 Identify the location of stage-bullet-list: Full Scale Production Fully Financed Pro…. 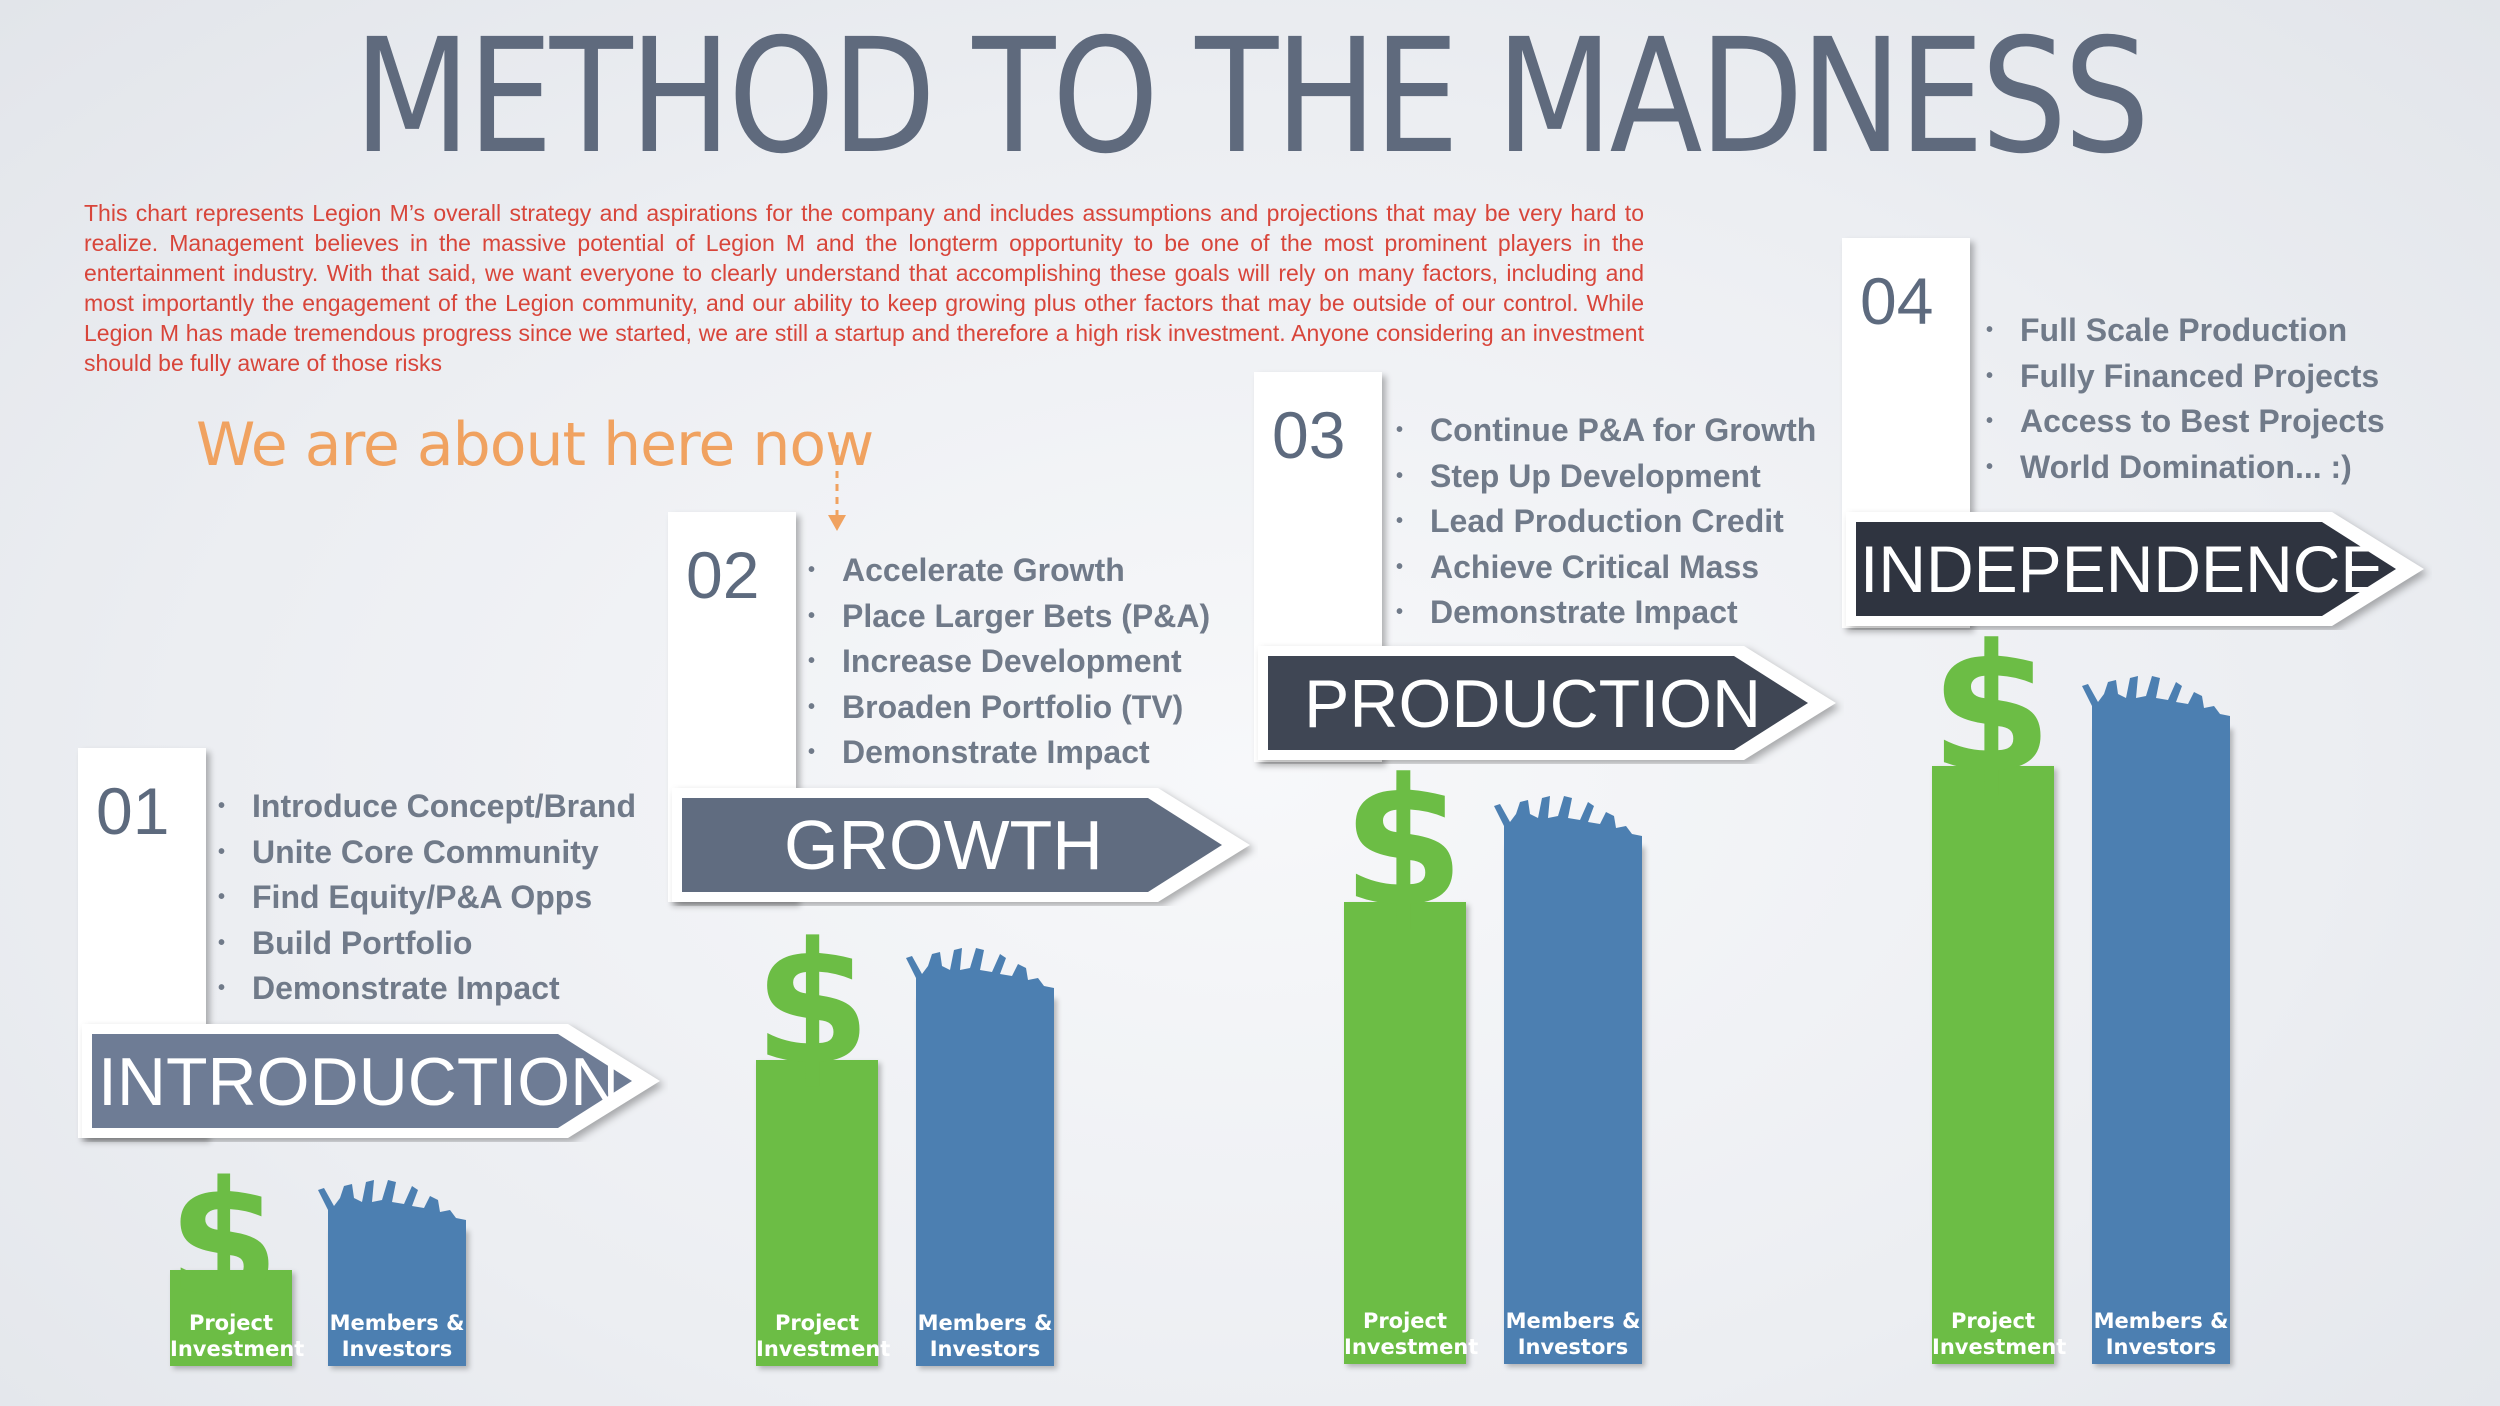
(2185, 399).